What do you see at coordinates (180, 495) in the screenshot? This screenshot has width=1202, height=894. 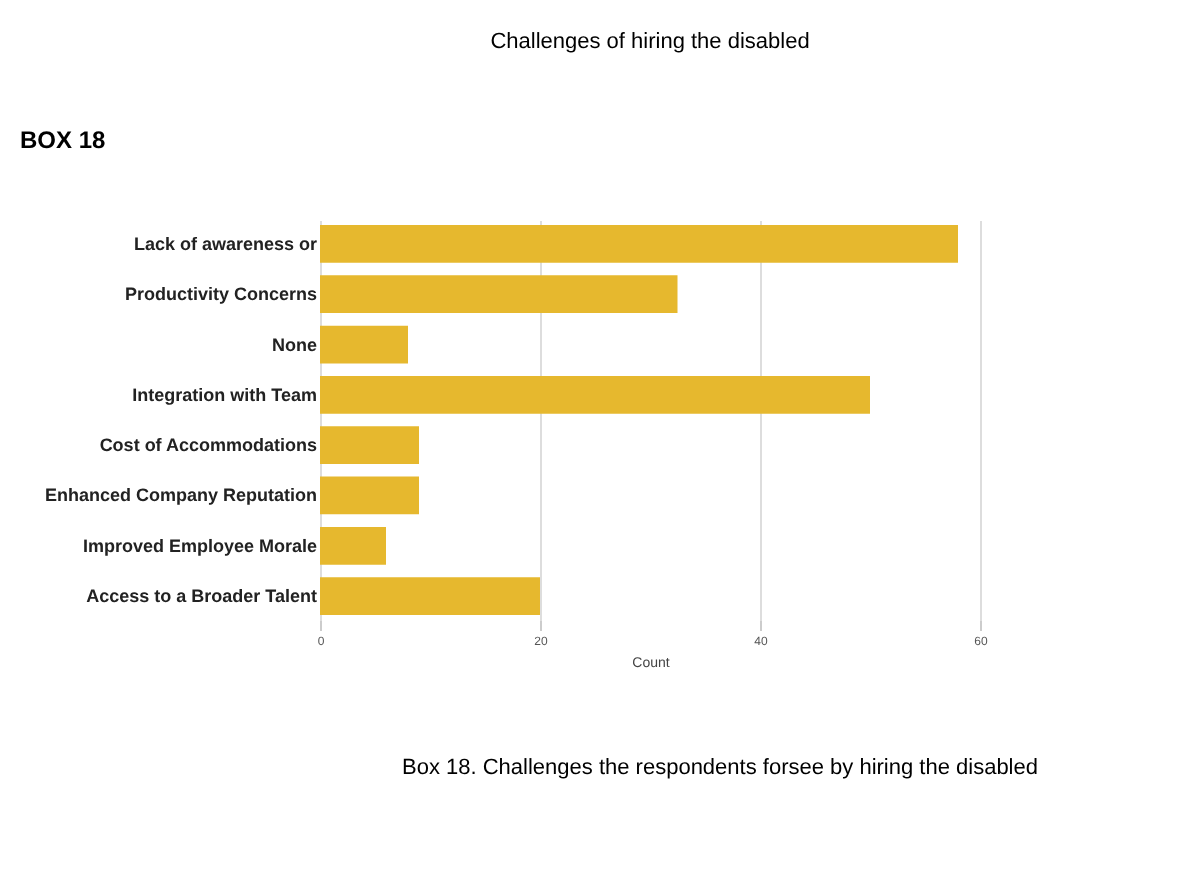 I see `y-tick-label: Enhanced Company Reputation` at bounding box center [180, 495].